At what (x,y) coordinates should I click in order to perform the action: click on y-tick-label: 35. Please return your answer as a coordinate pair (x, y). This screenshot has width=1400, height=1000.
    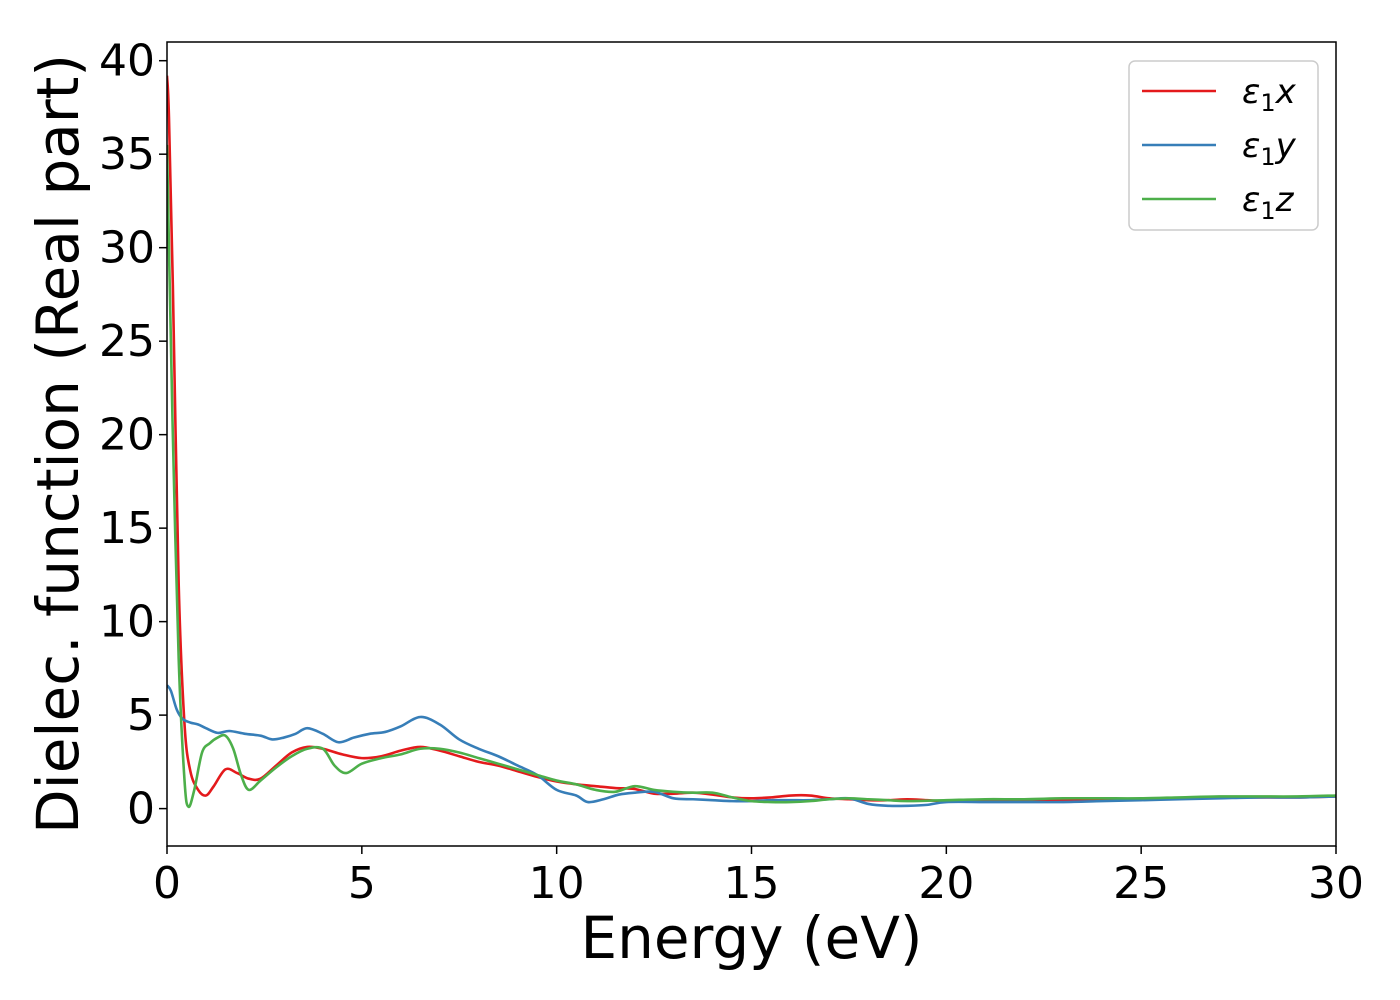
    Looking at the image, I should click on (127, 154).